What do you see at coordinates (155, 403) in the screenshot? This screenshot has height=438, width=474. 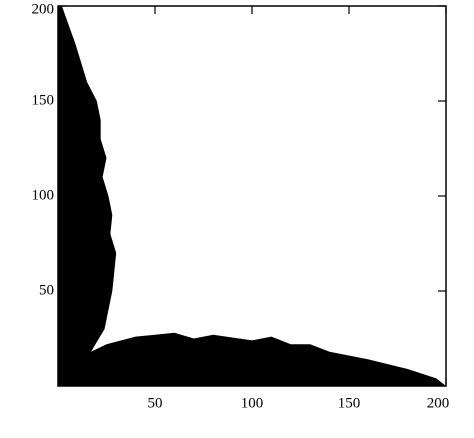 I see `x-tick-label: 50` at bounding box center [155, 403].